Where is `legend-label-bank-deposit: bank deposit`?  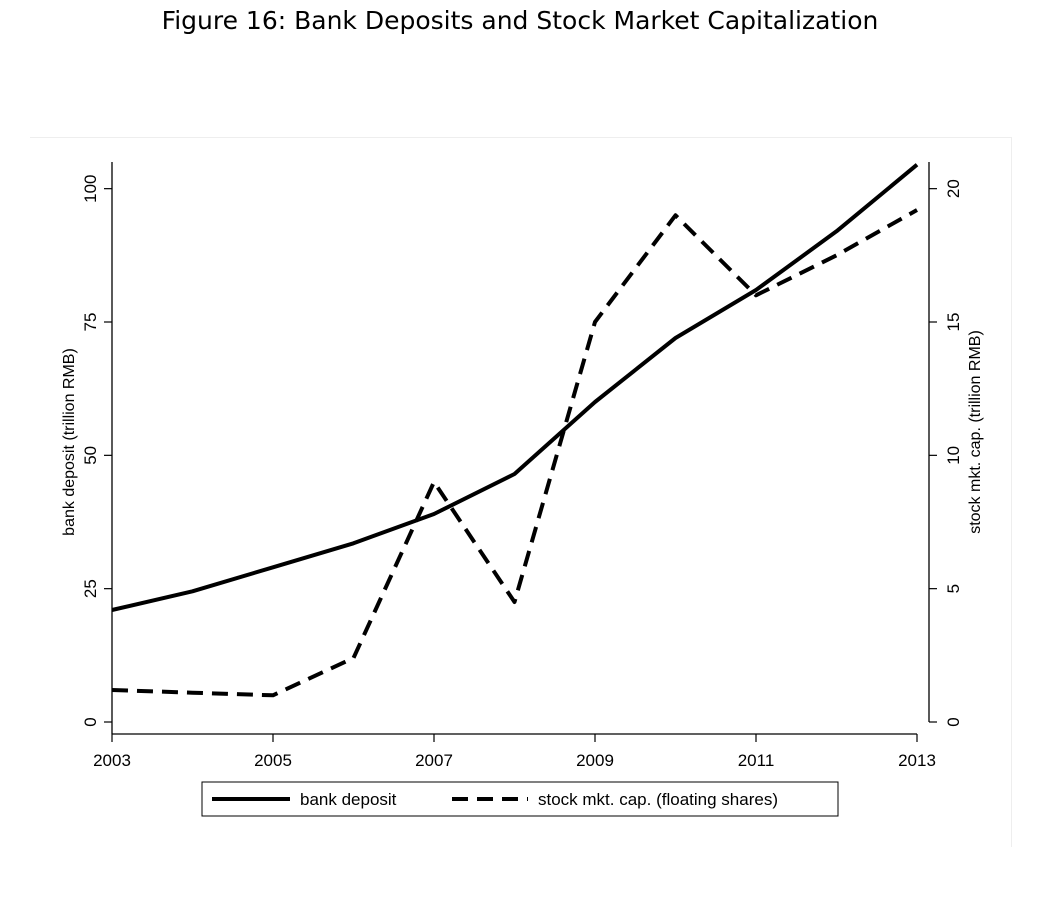 legend-label-bank-deposit: bank deposit is located at coordinates (348, 799).